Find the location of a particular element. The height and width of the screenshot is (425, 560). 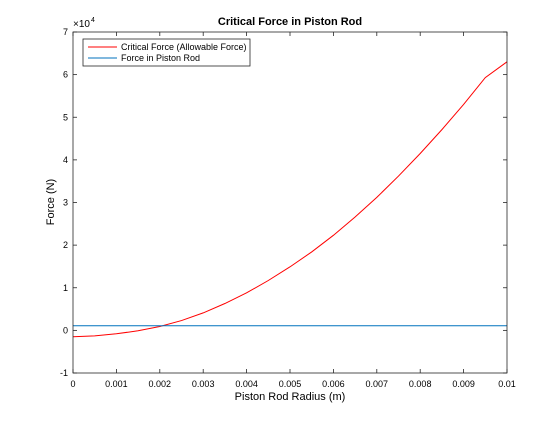

exponent-base: ×10 is located at coordinates (81, 24).